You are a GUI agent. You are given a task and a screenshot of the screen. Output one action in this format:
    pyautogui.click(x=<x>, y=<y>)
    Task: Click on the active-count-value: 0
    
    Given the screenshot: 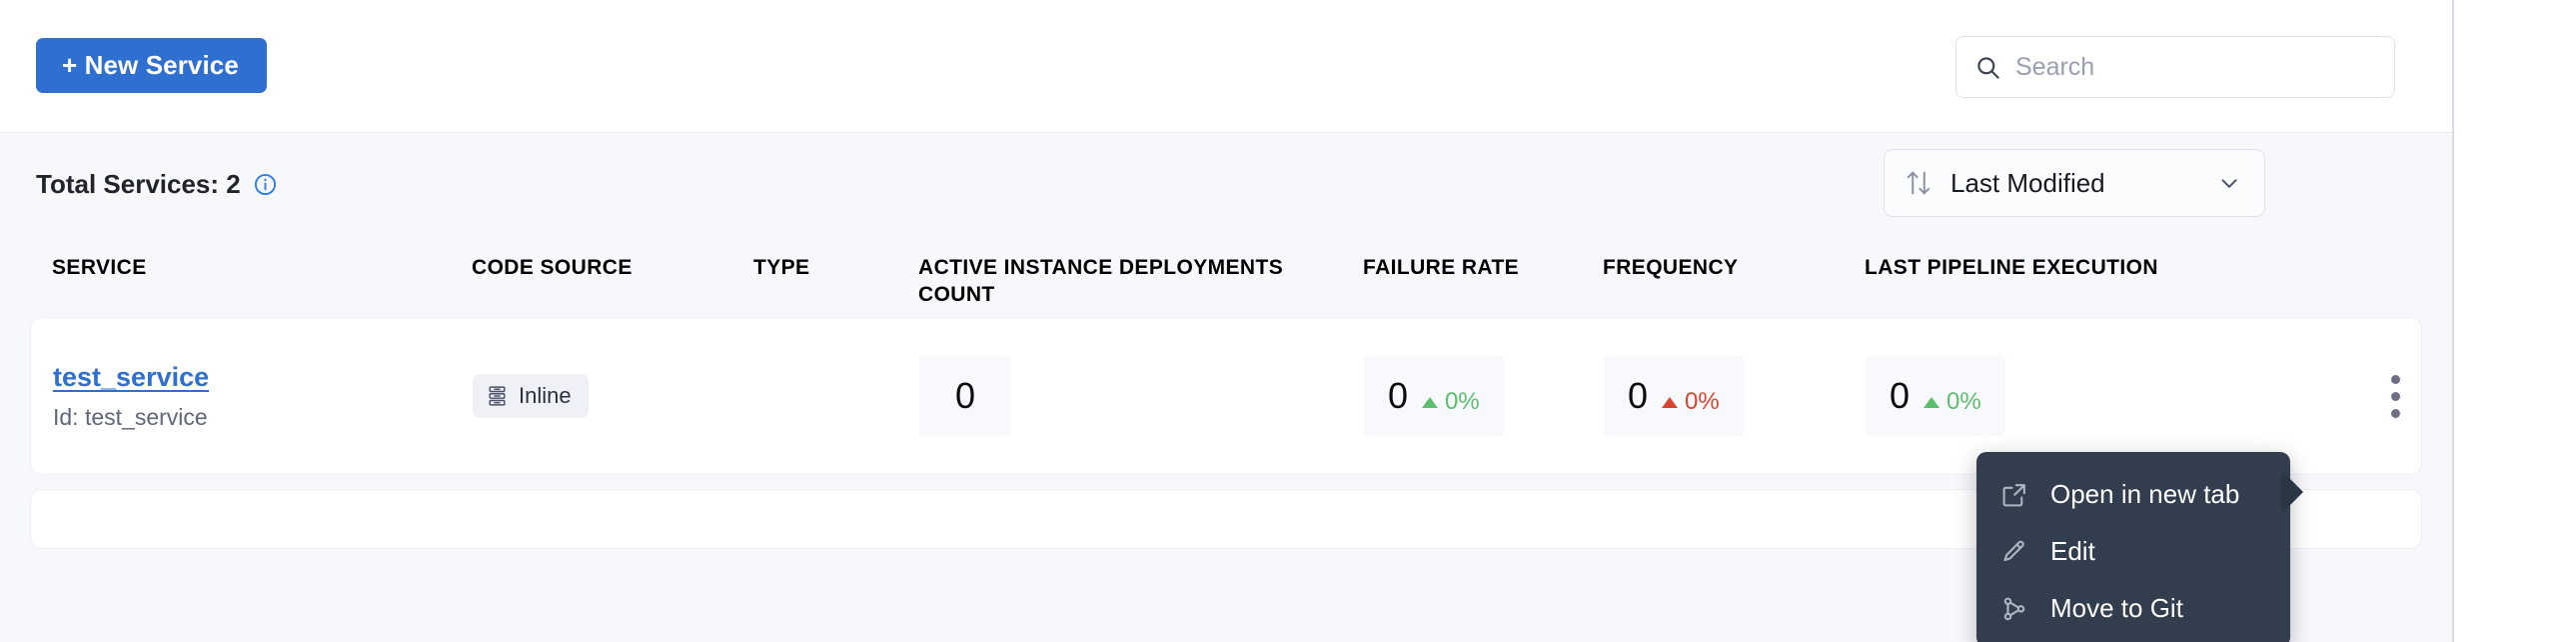 What is the action you would take?
    pyautogui.click(x=965, y=395)
    